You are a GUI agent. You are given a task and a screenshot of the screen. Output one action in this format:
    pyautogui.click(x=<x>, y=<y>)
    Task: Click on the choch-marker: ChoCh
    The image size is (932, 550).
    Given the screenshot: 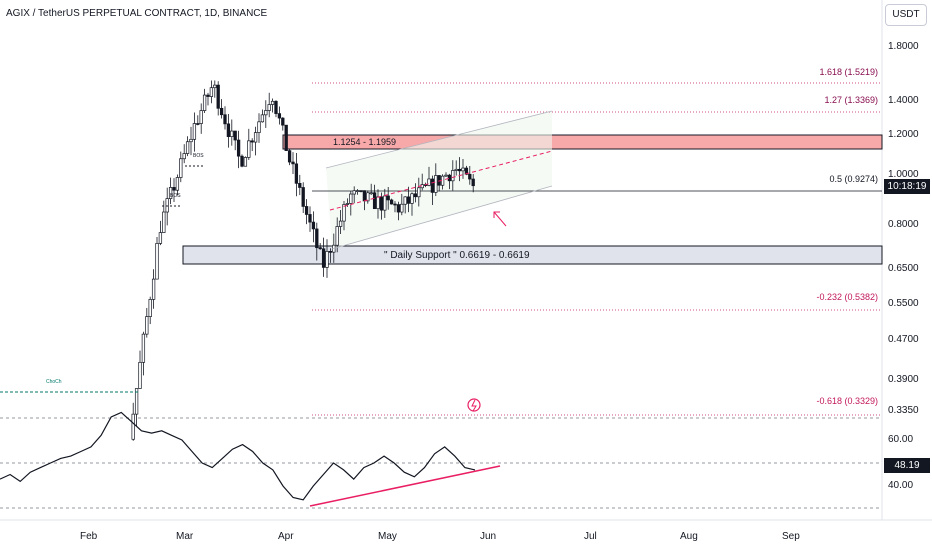 What is the action you would take?
    pyautogui.click(x=54, y=382)
    